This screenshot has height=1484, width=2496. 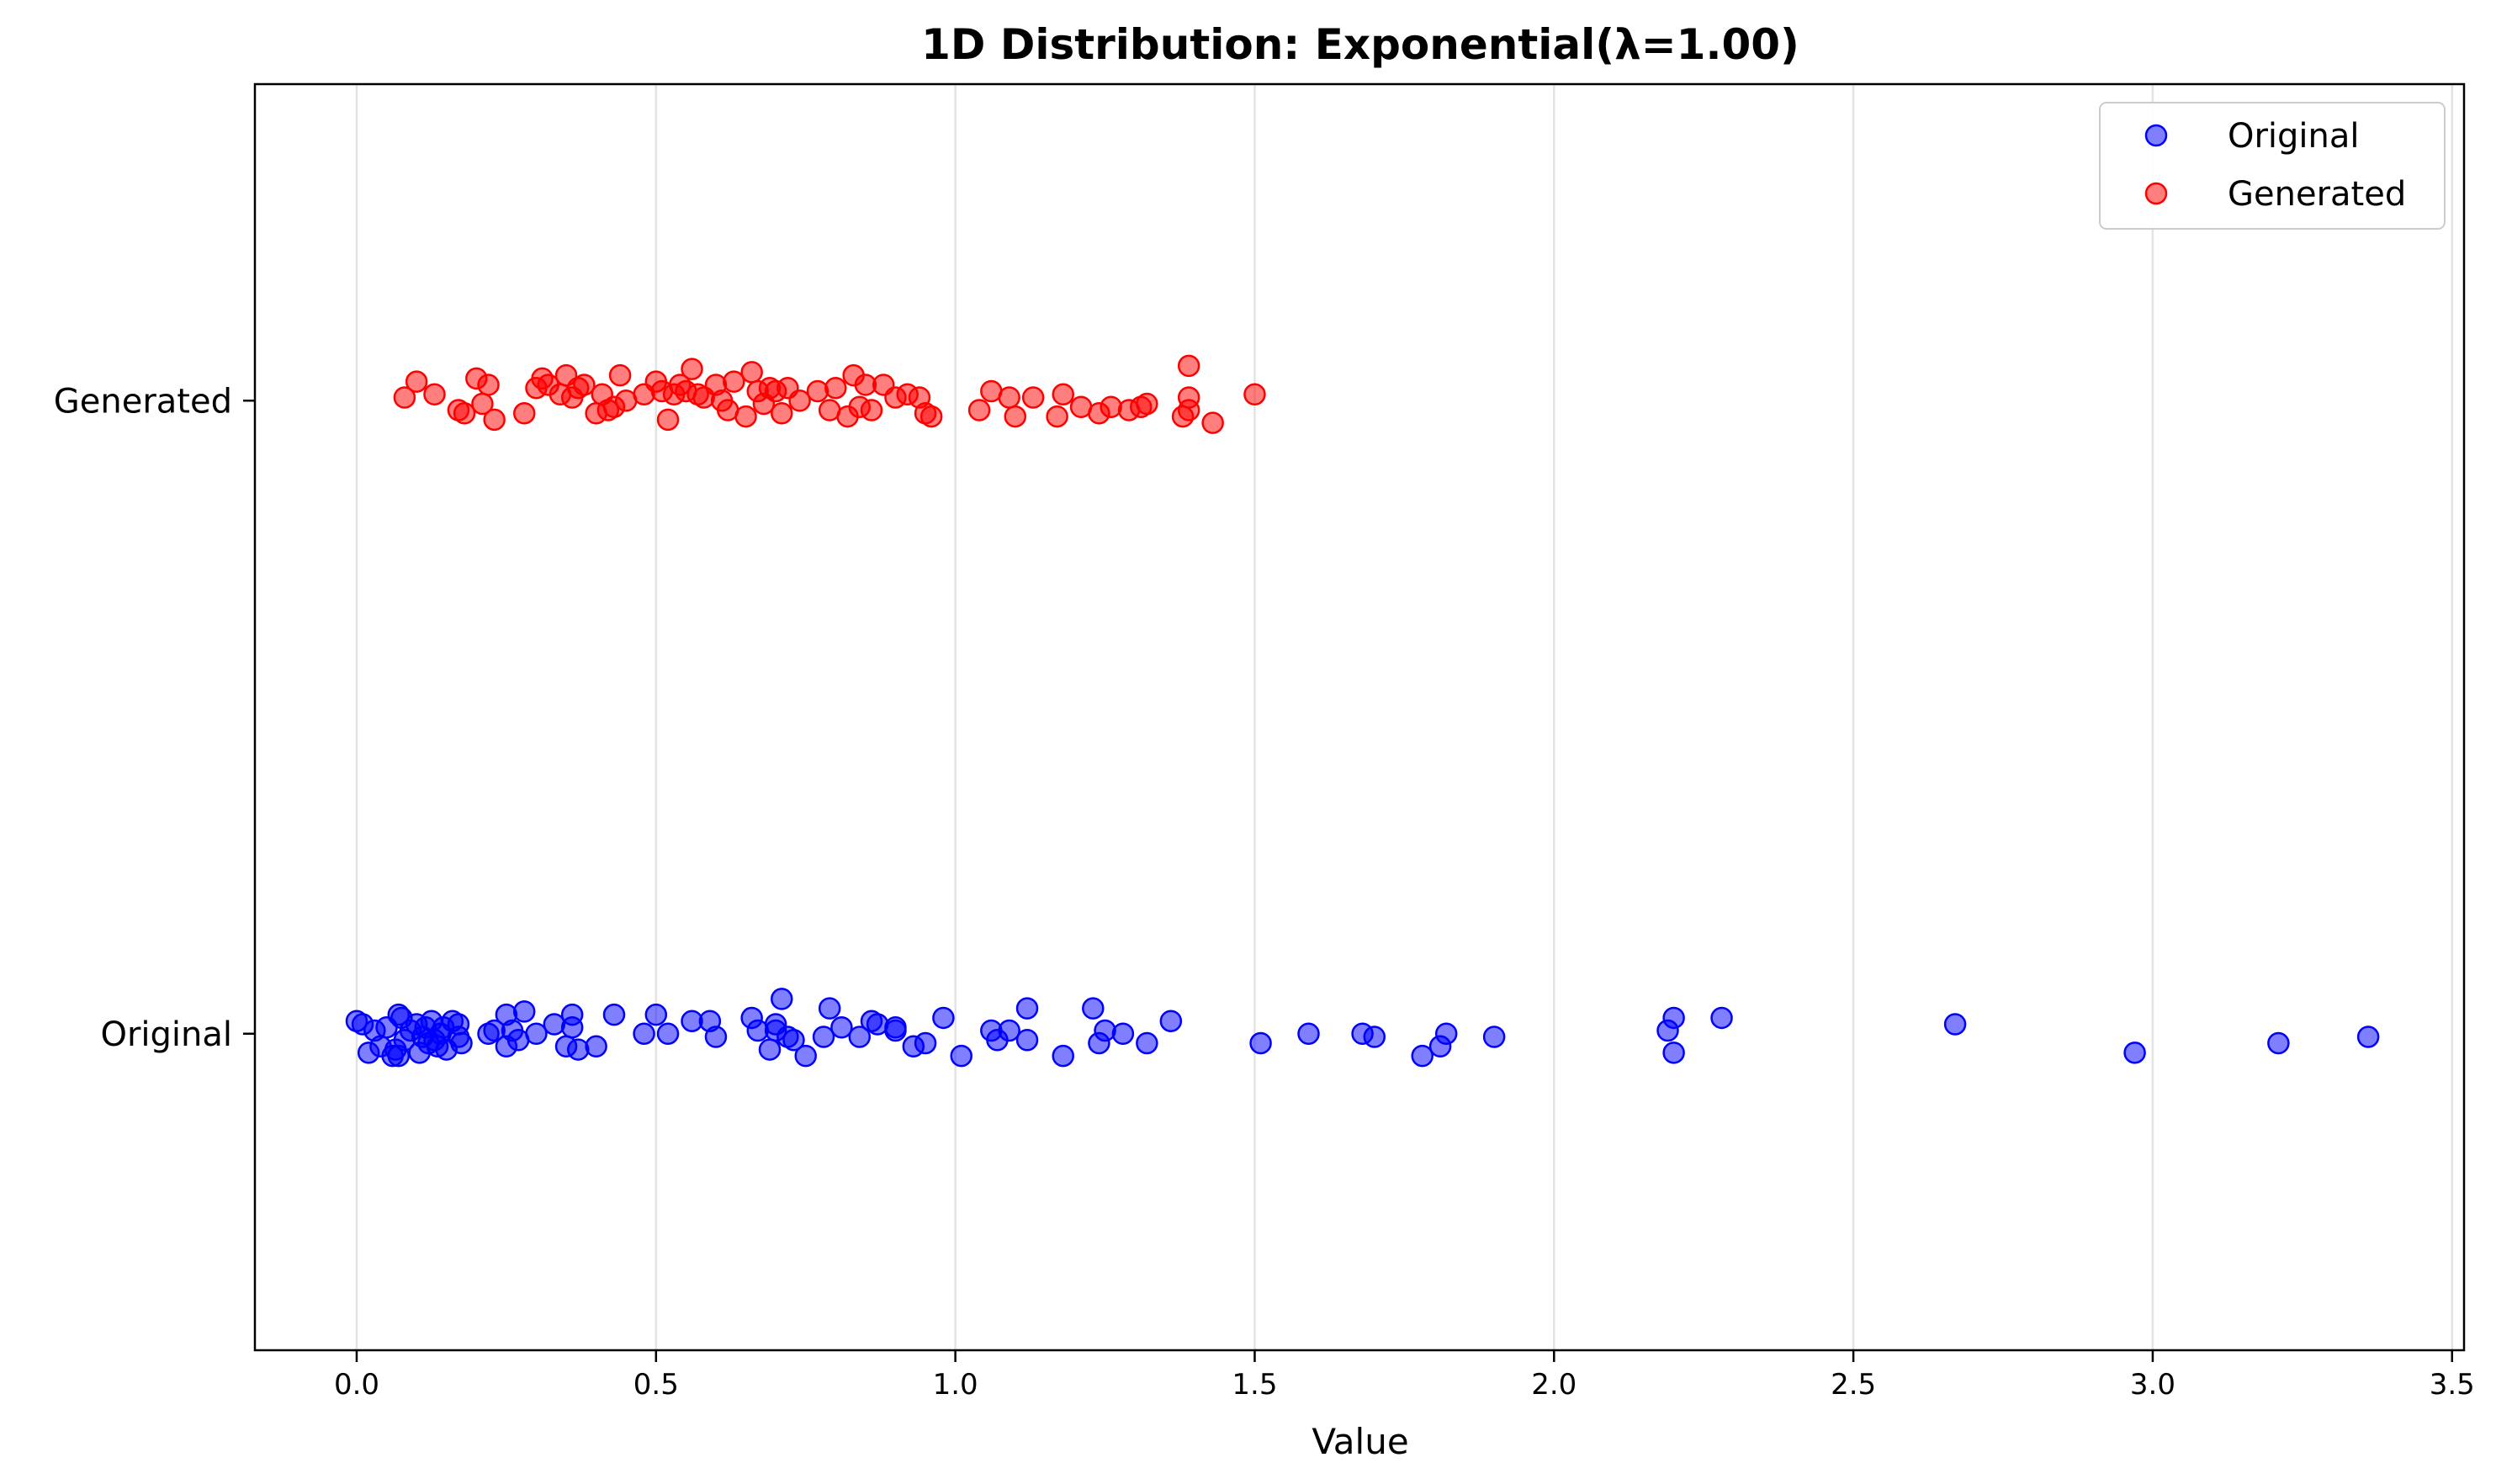 I want to click on series-generated, so click(x=829, y=394).